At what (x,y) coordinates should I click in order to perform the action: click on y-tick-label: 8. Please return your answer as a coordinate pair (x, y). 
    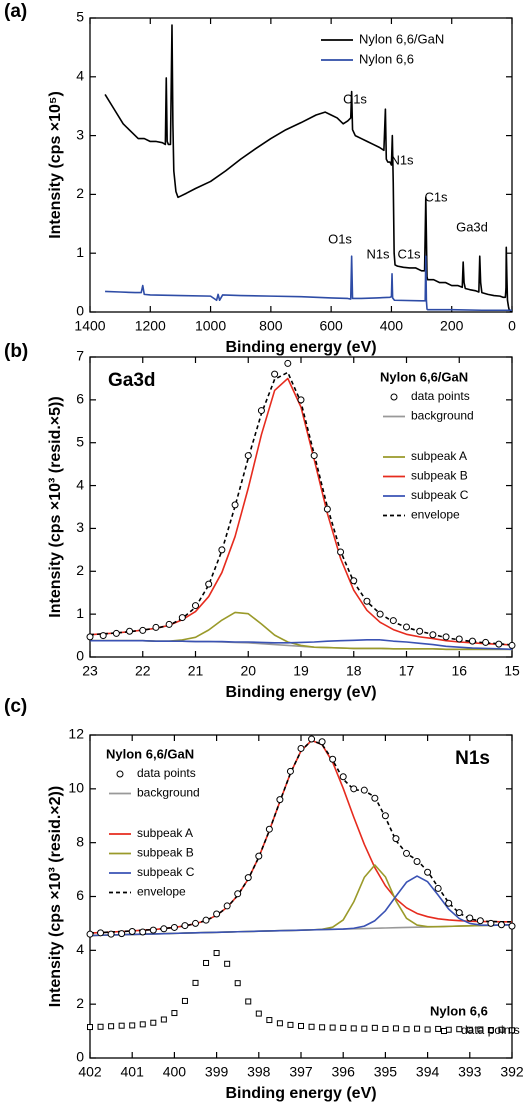
    Looking at the image, I should click on (80, 841).